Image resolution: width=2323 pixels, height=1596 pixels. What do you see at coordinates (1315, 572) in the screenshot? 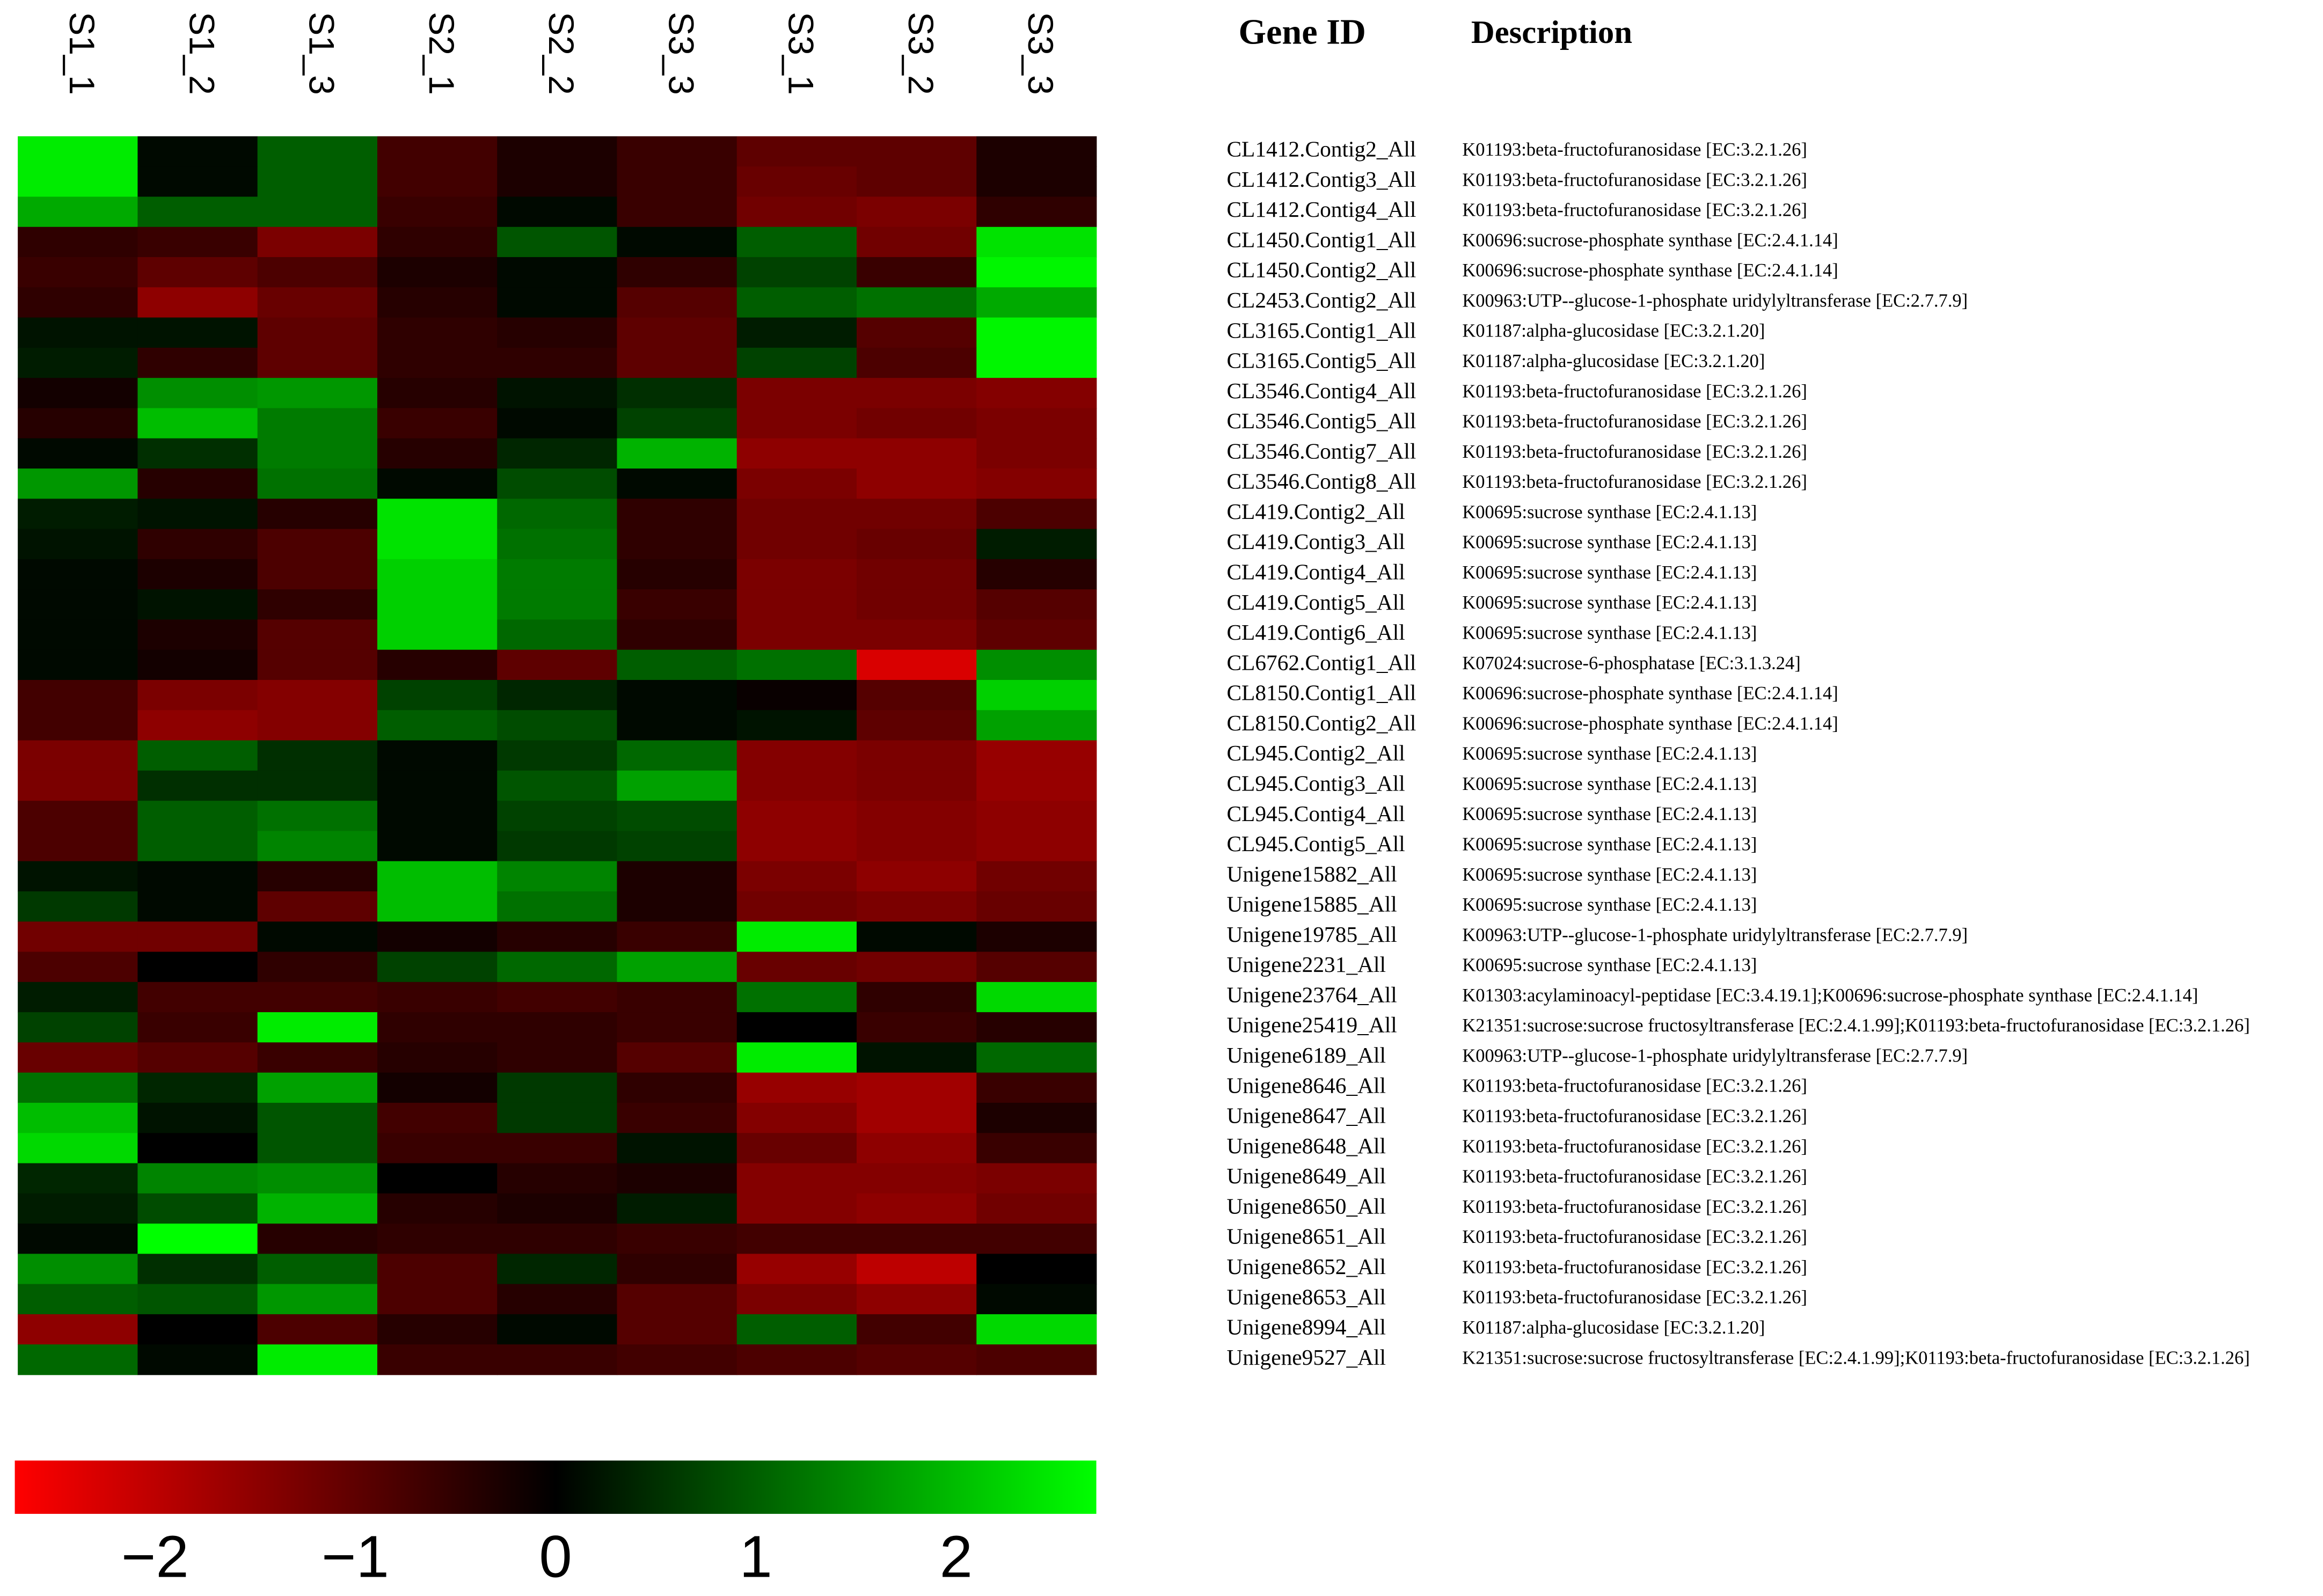
I see `gene-id: CL419.Contig4_All` at bounding box center [1315, 572].